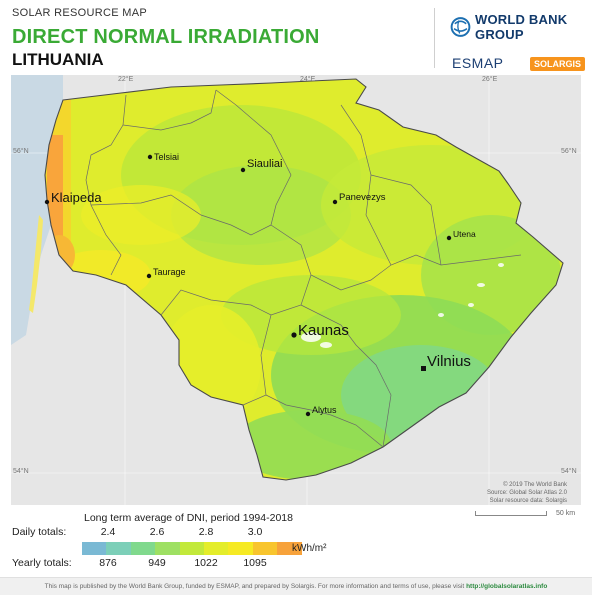 This screenshot has height=600, width=592. I want to click on color-scale, so click(192, 548).